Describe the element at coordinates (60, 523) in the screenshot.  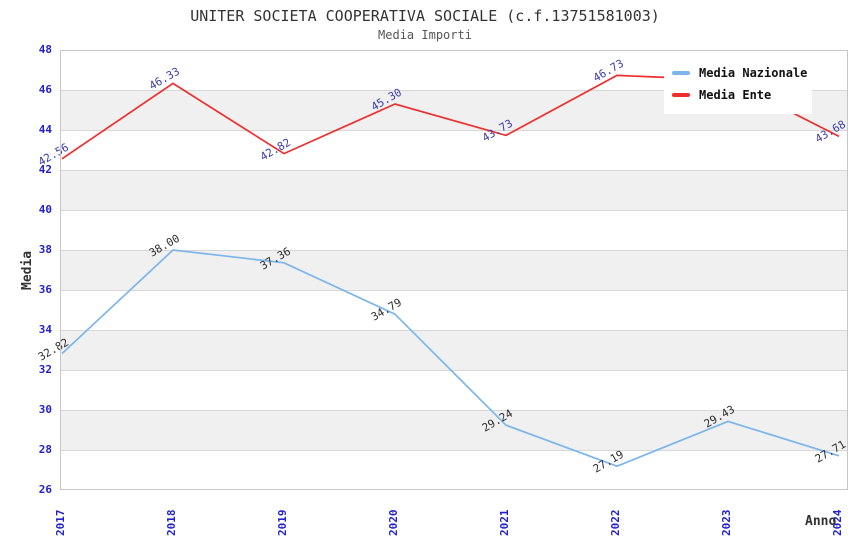
I see `x-tick-label: 2017` at that location.